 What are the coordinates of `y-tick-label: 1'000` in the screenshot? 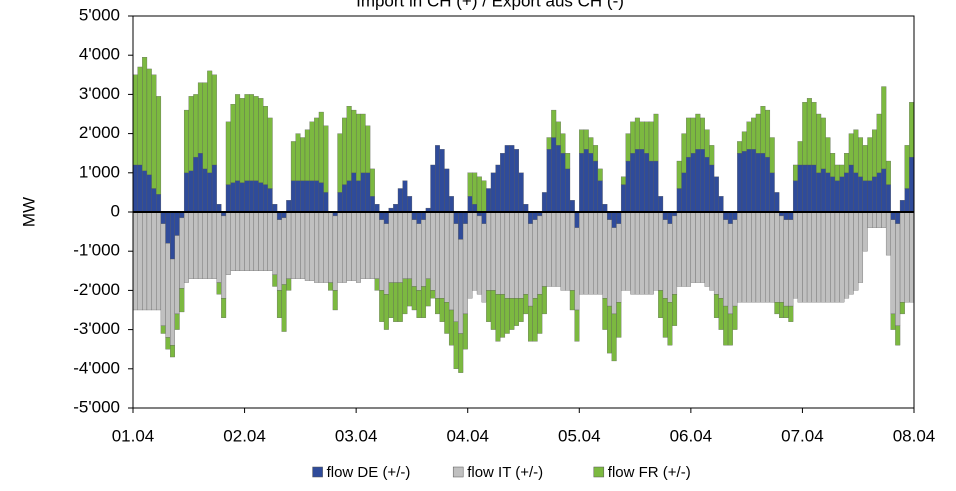 It's located at (99, 171).